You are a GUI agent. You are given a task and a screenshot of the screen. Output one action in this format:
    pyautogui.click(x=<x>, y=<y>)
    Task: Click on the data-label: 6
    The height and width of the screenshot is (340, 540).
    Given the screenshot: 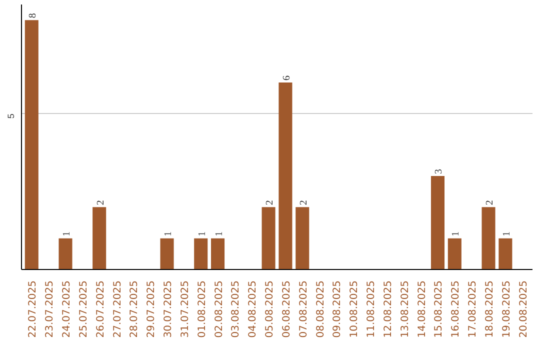 What is the action you would take?
    pyautogui.click(x=286, y=77)
    